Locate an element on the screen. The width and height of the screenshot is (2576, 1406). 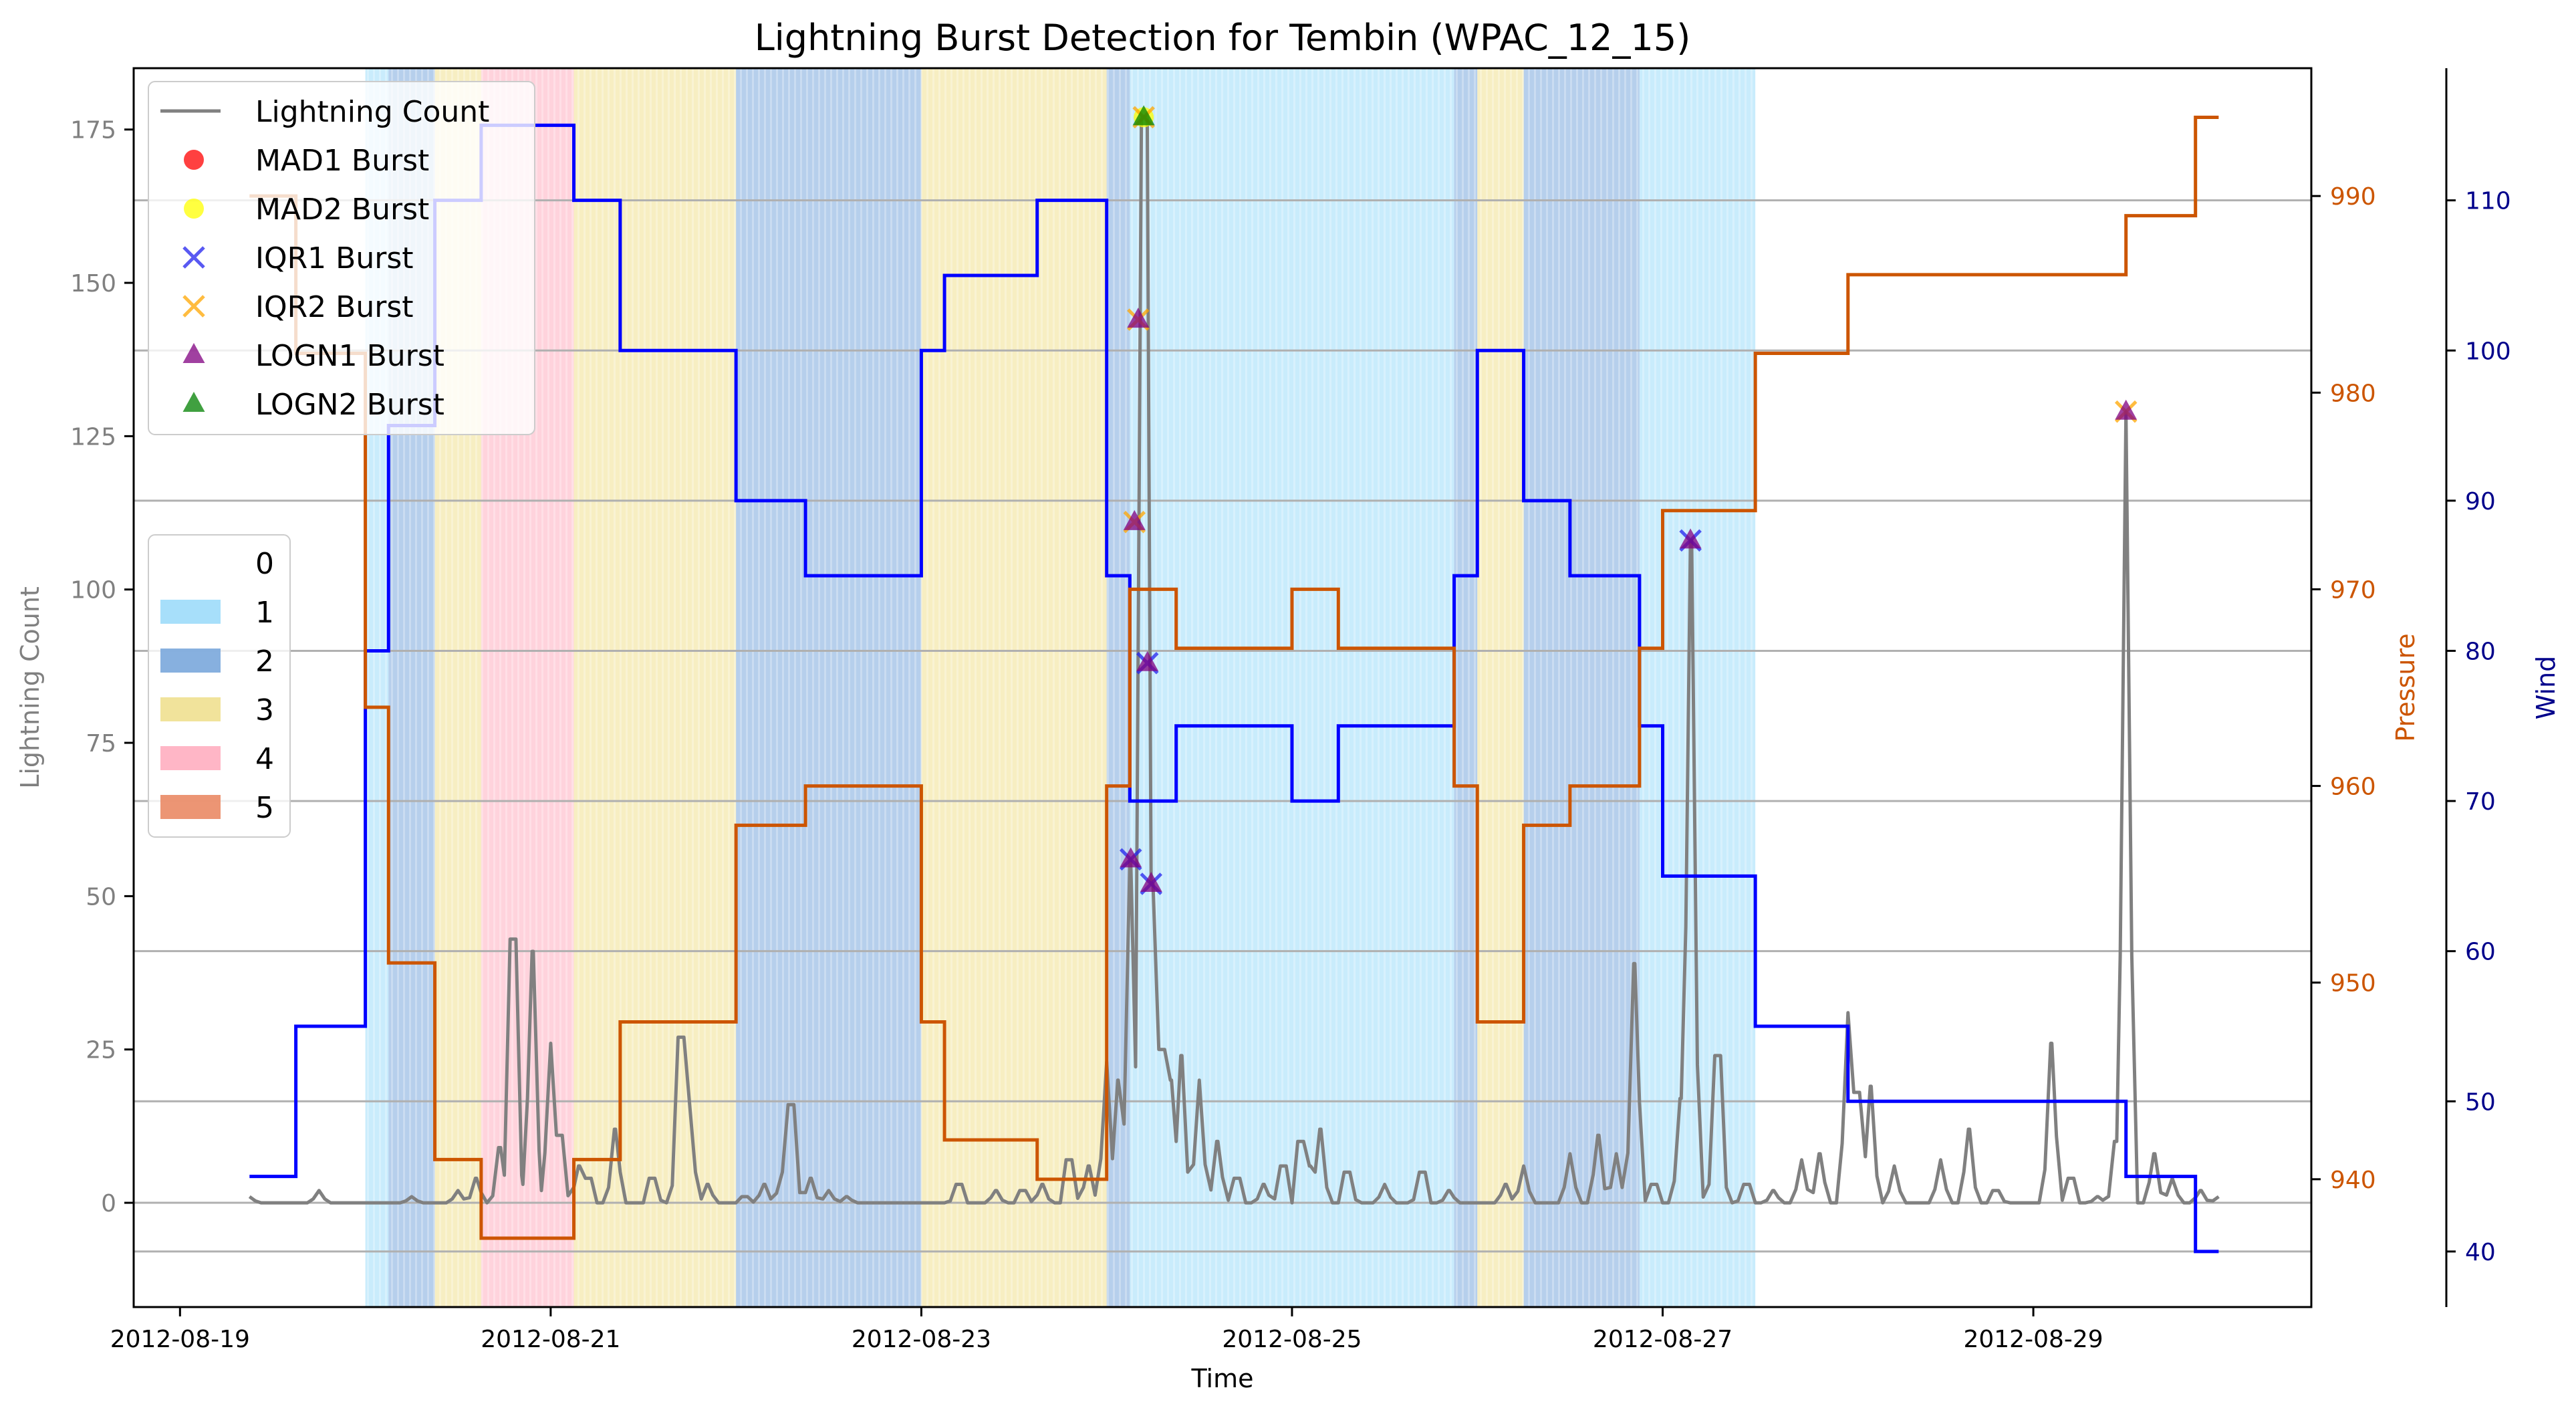
lightning-tick-label: 175 is located at coordinates (93, 130).